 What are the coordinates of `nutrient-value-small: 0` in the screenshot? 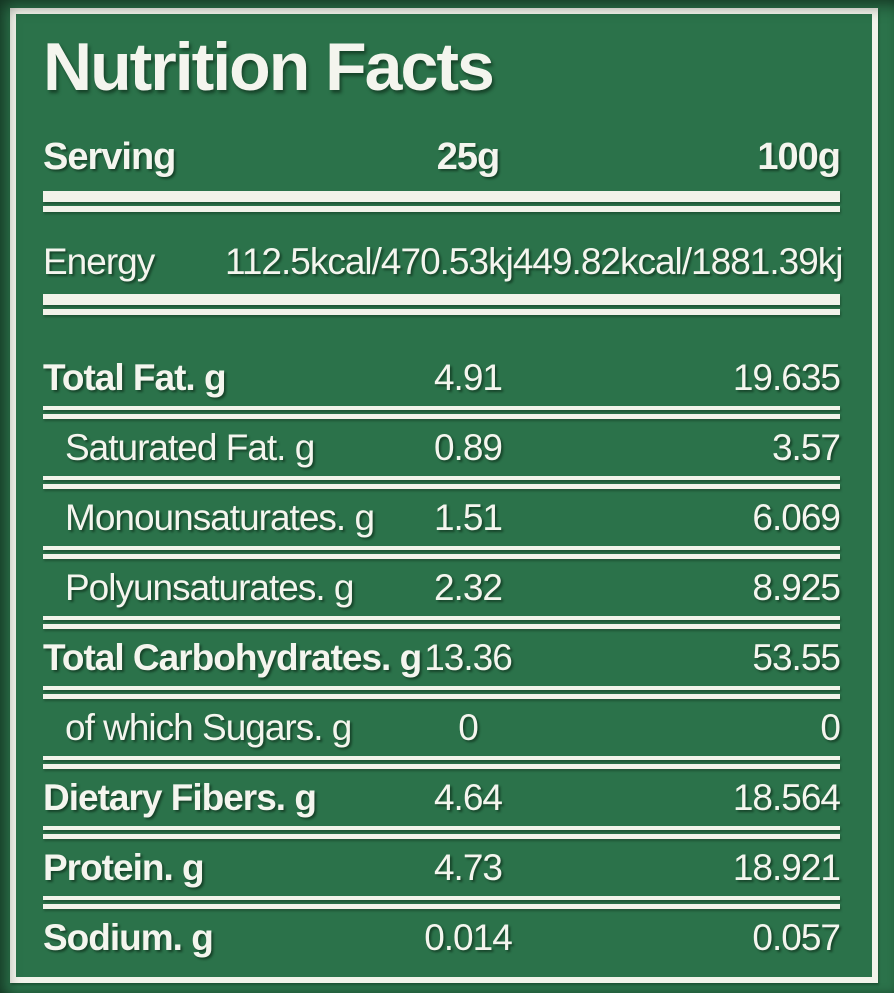 It's located at (468, 727).